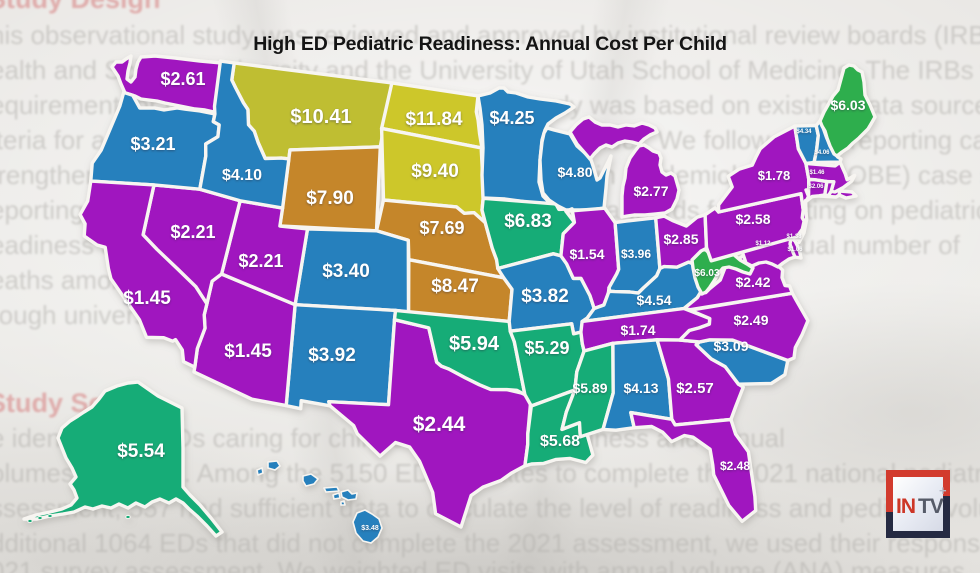 The width and height of the screenshot is (980, 573). What do you see at coordinates (370, 528) in the screenshot?
I see `svg-text: $3.48` at bounding box center [370, 528].